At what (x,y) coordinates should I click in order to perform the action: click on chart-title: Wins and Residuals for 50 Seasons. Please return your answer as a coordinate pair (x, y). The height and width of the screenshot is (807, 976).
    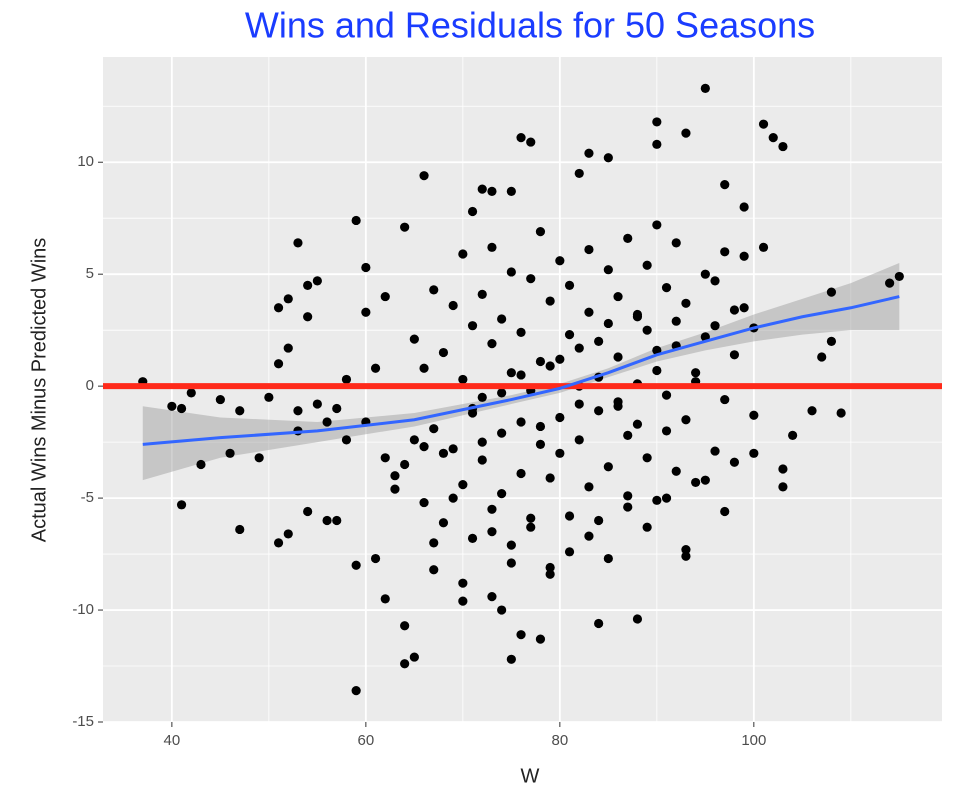
    Looking at the image, I should click on (530, 25).